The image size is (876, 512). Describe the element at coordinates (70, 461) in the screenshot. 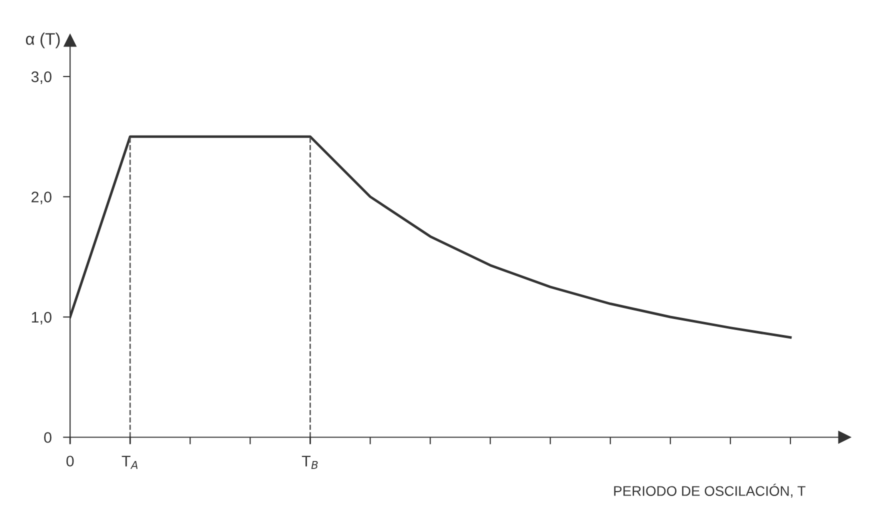

I see `x-tick-label: 0` at that location.